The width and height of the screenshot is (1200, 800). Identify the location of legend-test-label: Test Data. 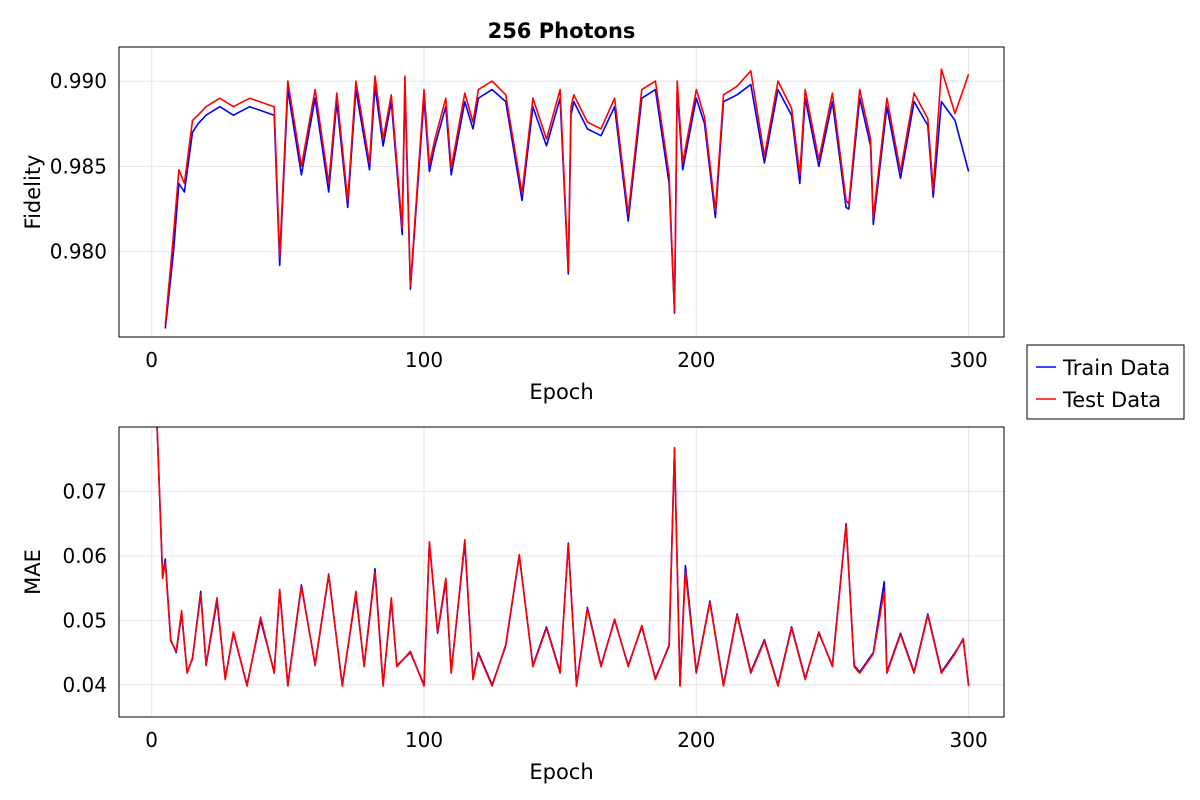
(1111, 400).